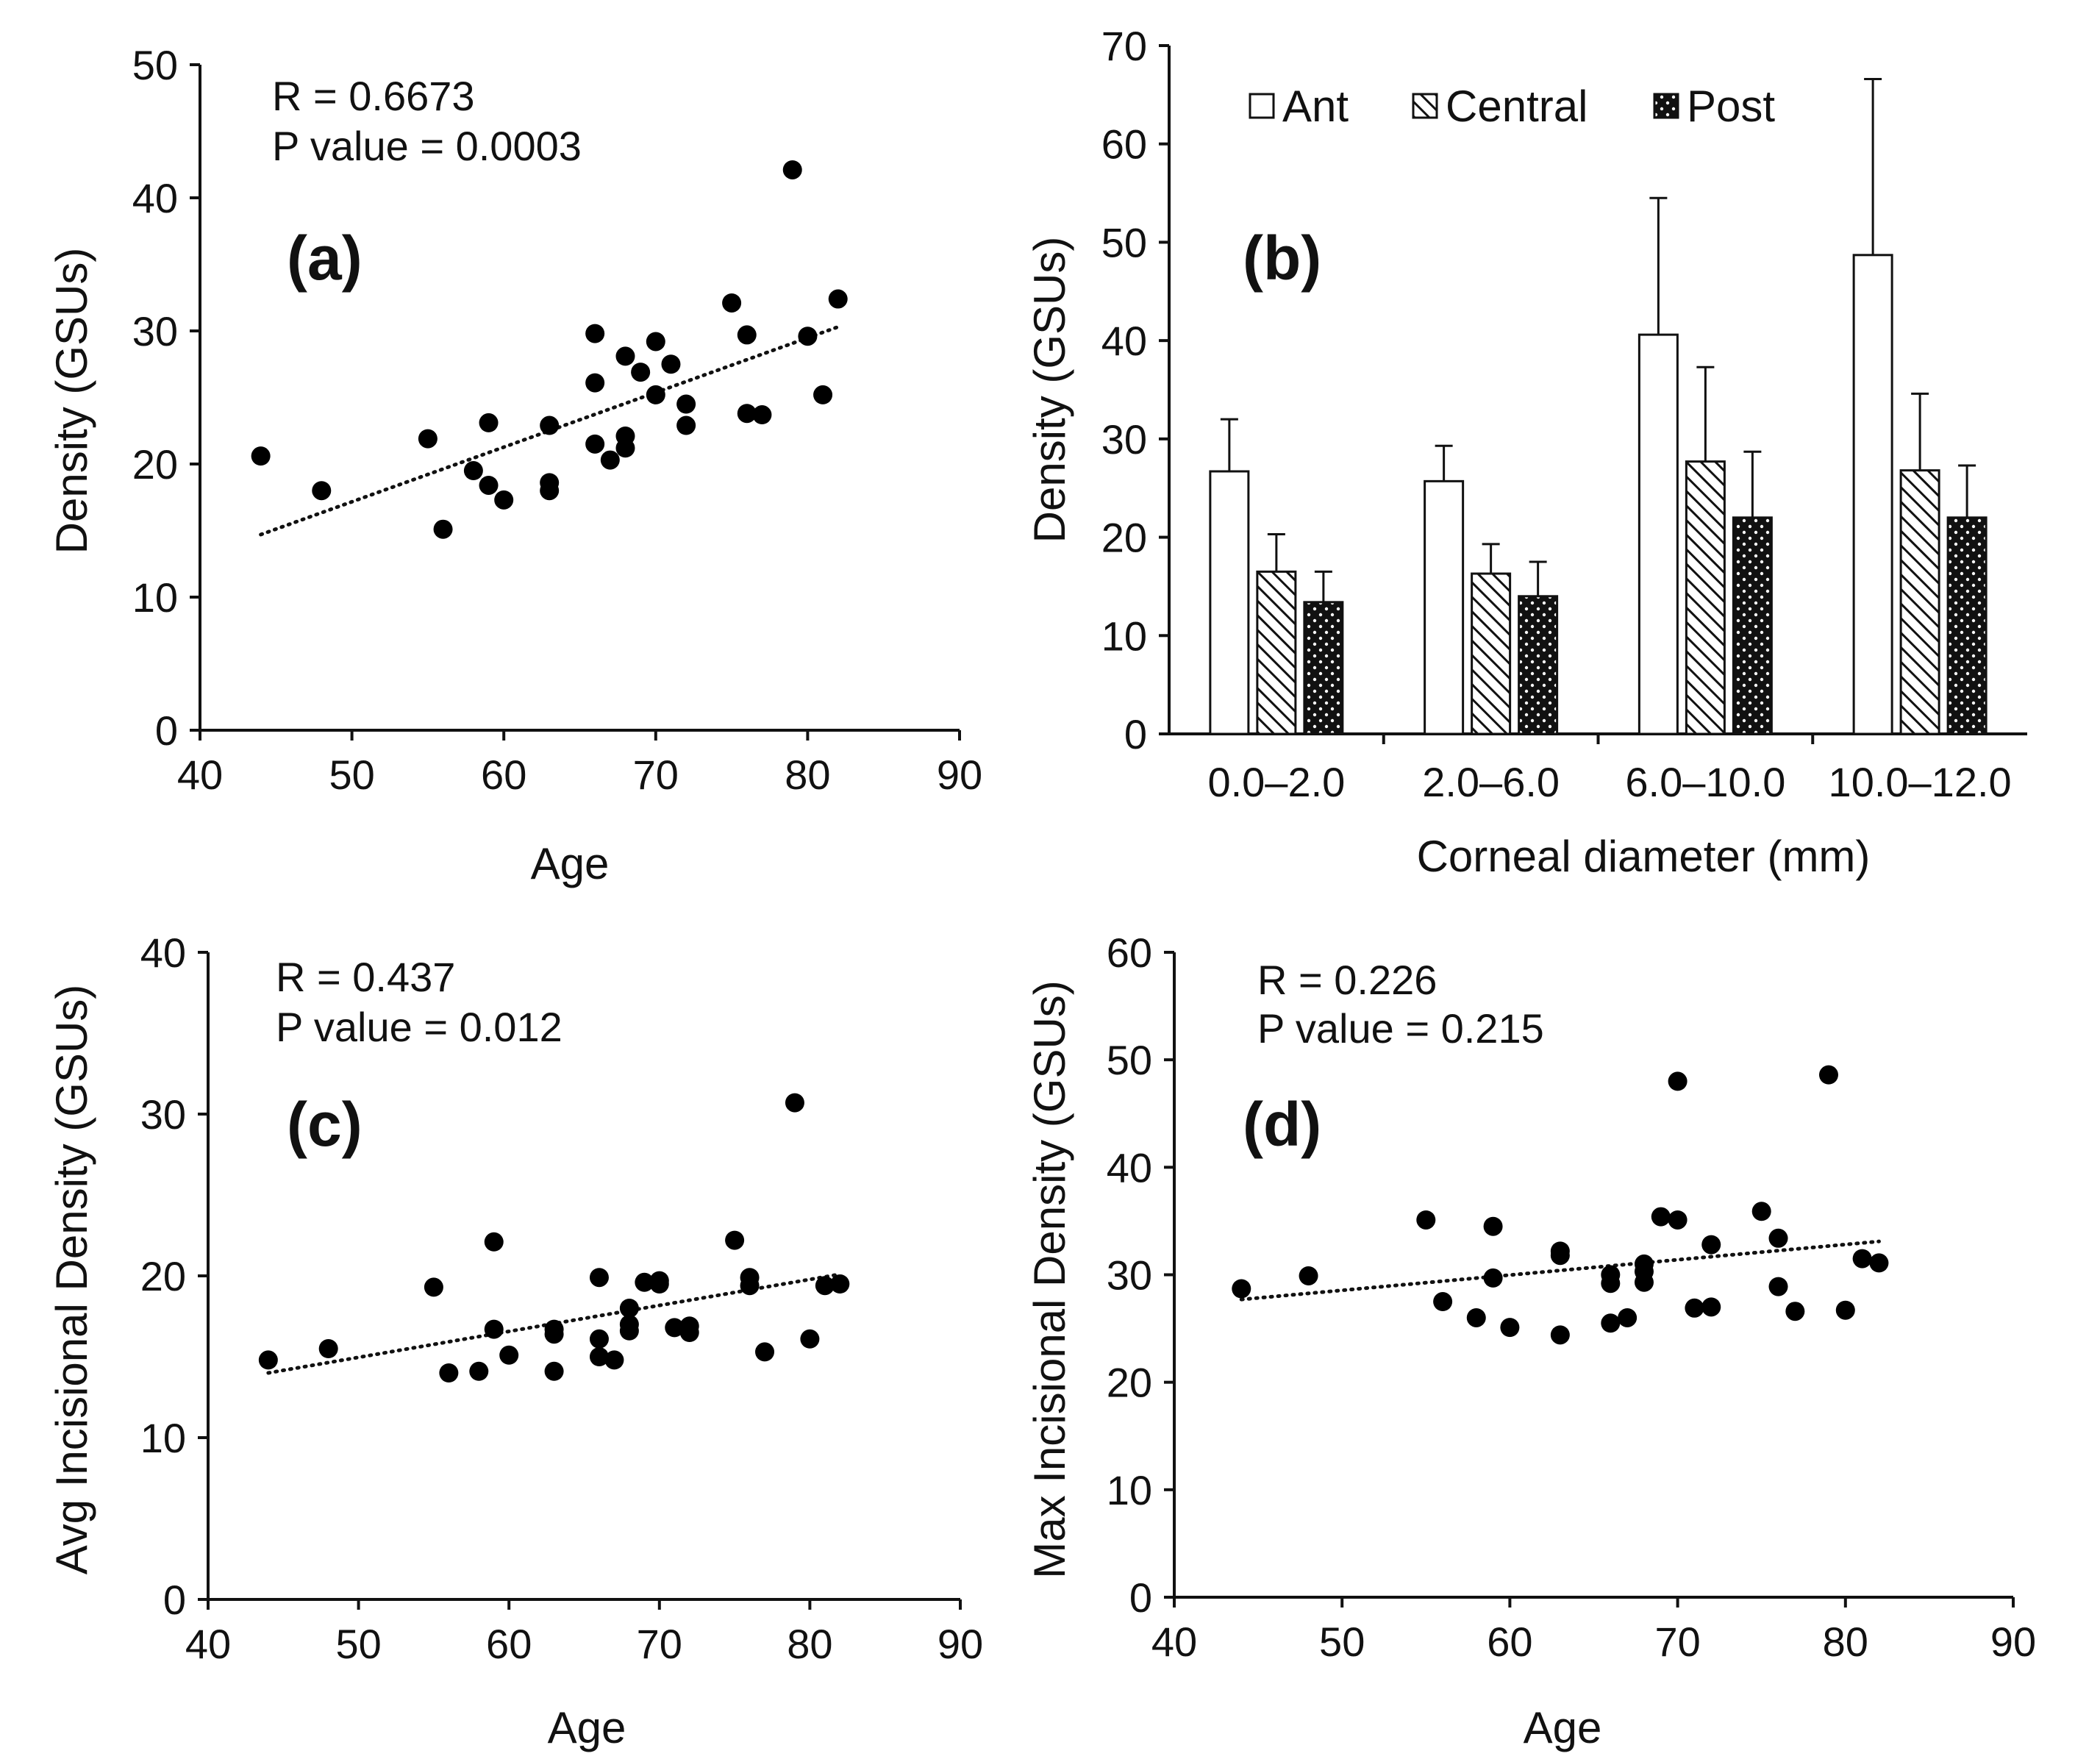  What do you see at coordinates (1050, 390) in the screenshot?
I see `panel-b-y-label: Density (GSUs)` at bounding box center [1050, 390].